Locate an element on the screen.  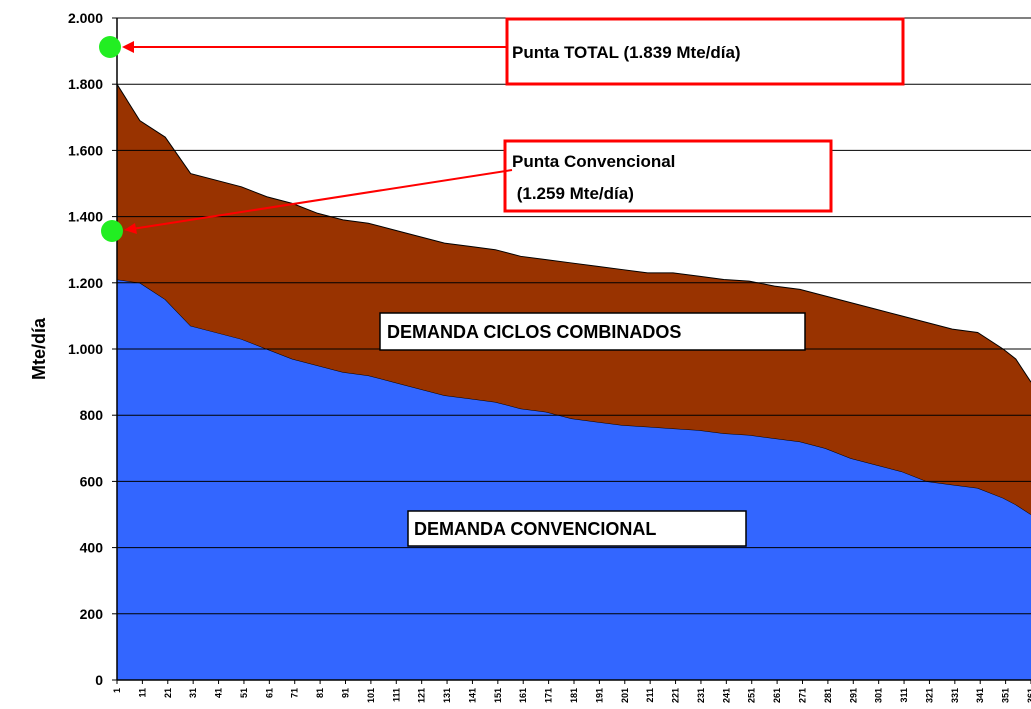
annotation-text: (1.259 Mte/día) is located at coordinates (573, 193).